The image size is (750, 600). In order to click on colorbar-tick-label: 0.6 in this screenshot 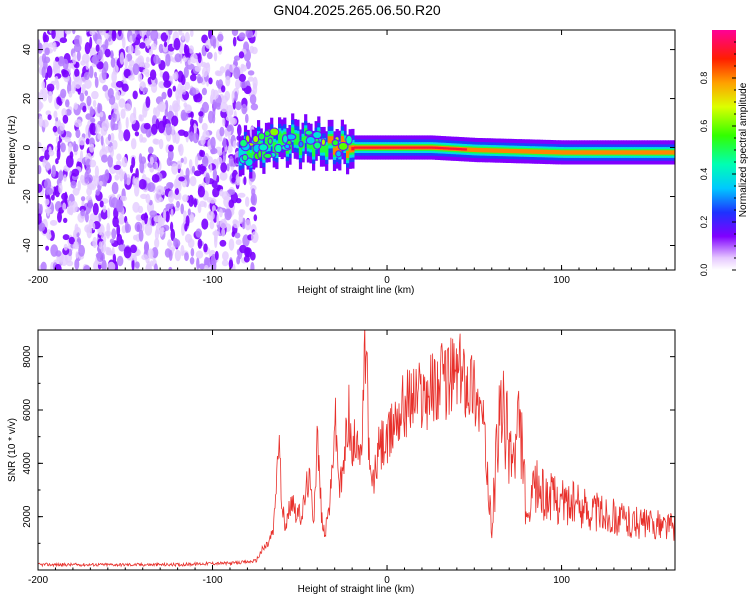, I will do `click(704, 126)`.